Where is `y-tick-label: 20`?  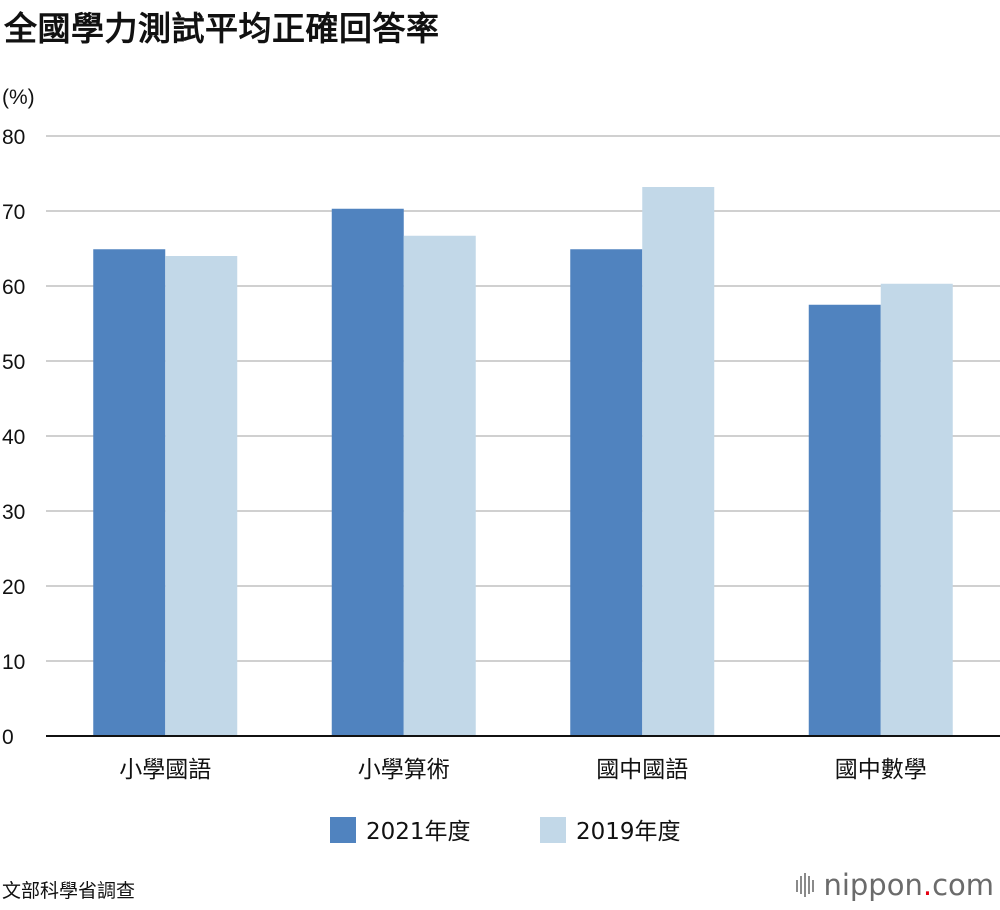
y-tick-label: 20 is located at coordinates (13, 587).